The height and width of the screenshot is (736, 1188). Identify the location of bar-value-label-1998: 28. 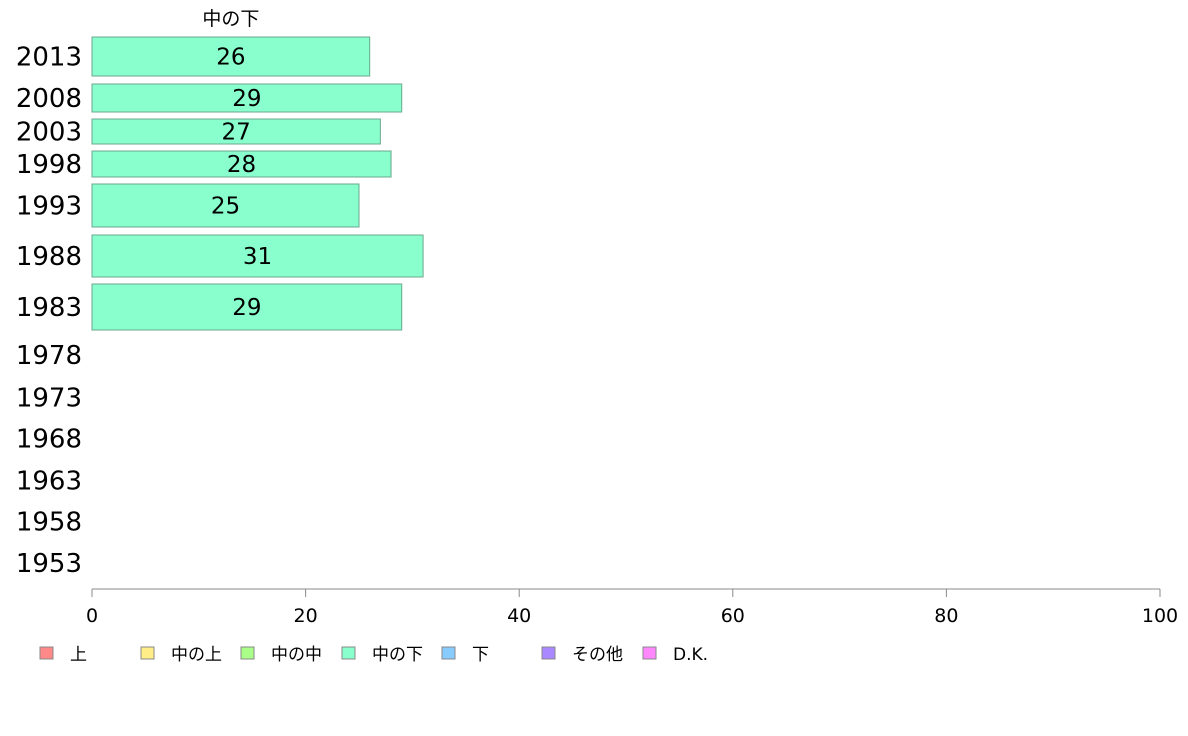
(241, 165).